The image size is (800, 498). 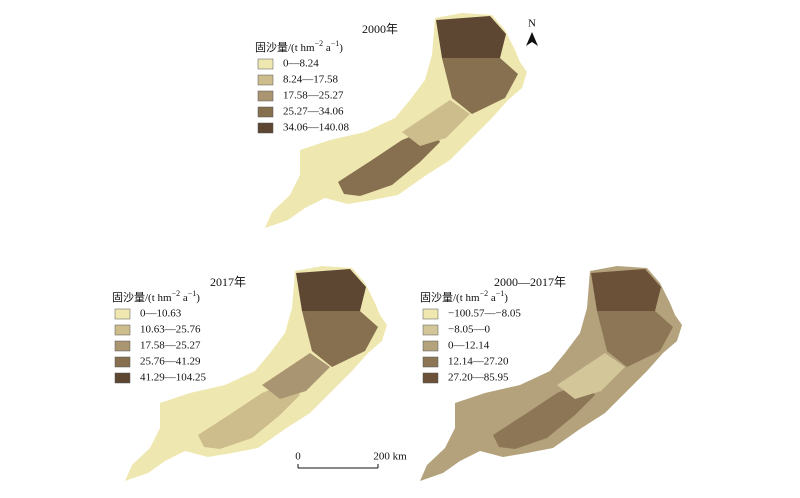 What do you see at coordinates (380, 29) in the screenshot?
I see `panel-title: 2000年` at bounding box center [380, 29].